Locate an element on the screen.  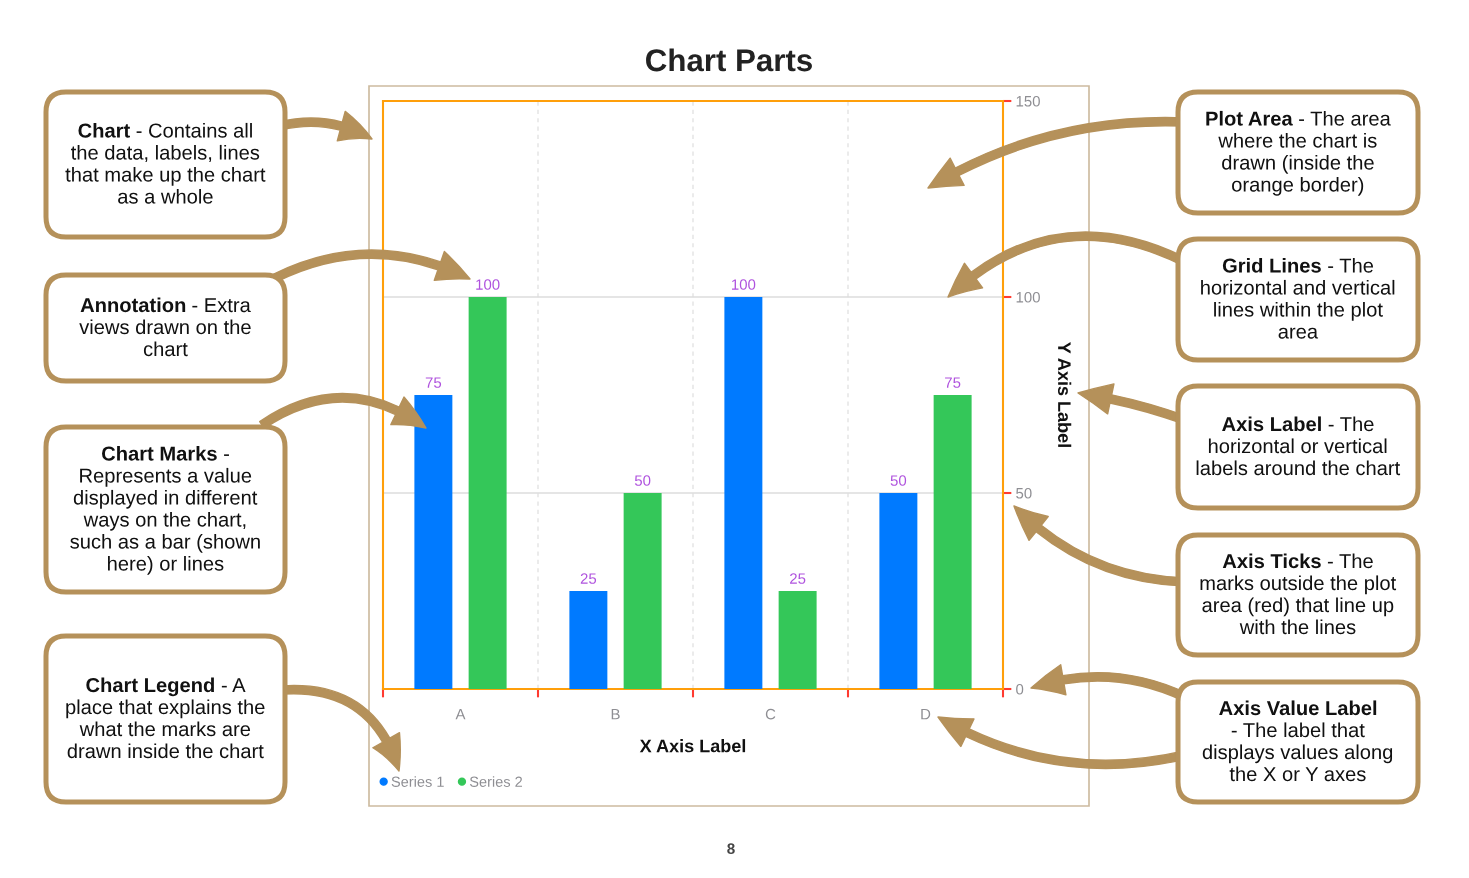
y-tick-label: 100 is located at coordinates (1028, 297).